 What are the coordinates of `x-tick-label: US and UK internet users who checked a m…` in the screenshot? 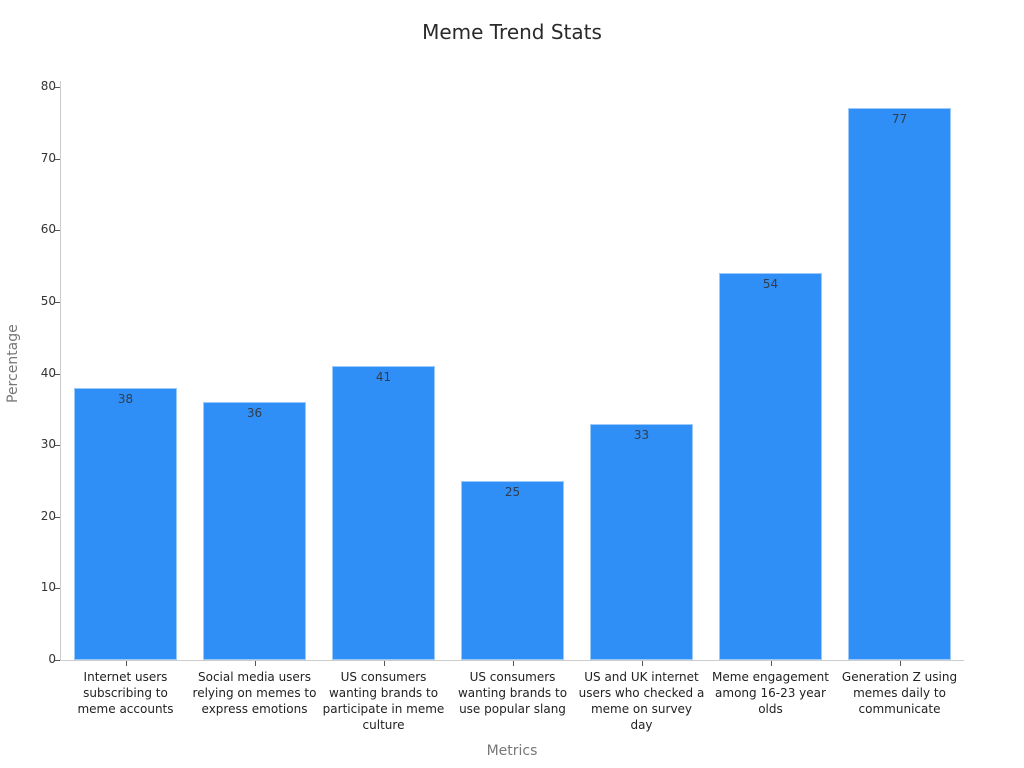 It's located at (641, 701).